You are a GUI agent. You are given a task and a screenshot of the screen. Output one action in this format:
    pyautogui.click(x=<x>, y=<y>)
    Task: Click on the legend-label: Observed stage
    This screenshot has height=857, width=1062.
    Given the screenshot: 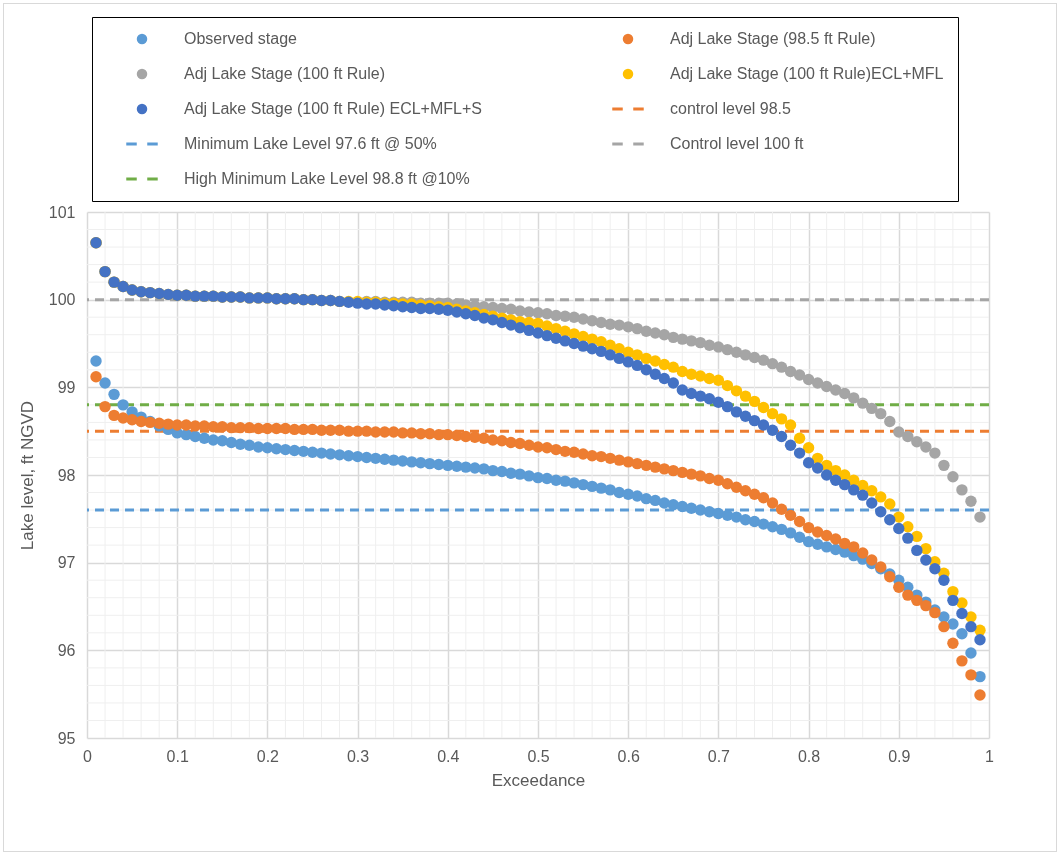 What is the action you would take?
    pyautogui.click(x=241, y=38)
    